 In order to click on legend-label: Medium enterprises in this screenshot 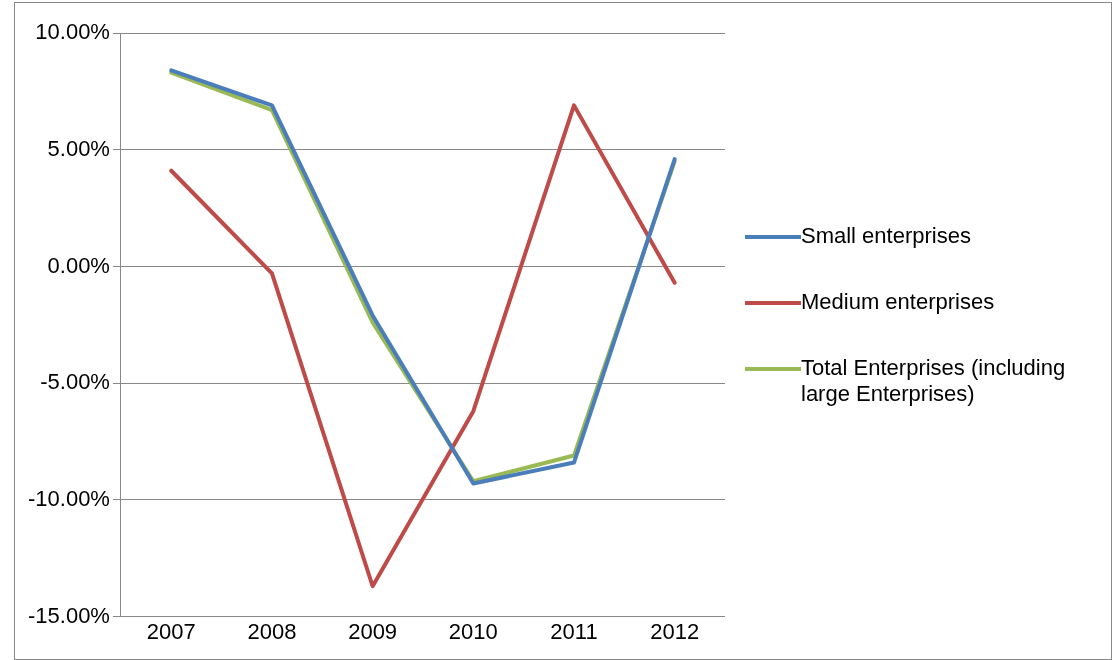, I will do `click(898, 302)`.